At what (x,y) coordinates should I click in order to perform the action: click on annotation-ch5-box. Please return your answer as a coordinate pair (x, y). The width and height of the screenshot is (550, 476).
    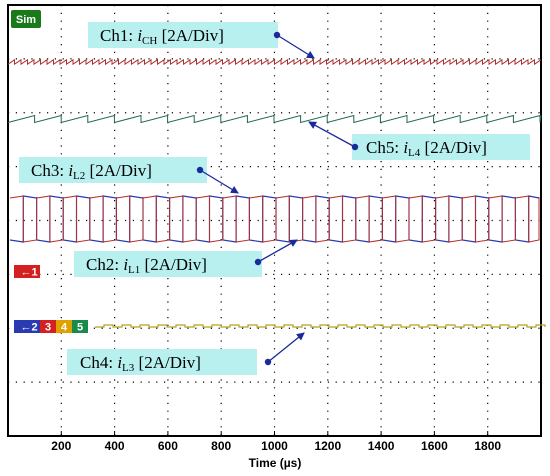
    Looking at the image, I should click on (441, 147).